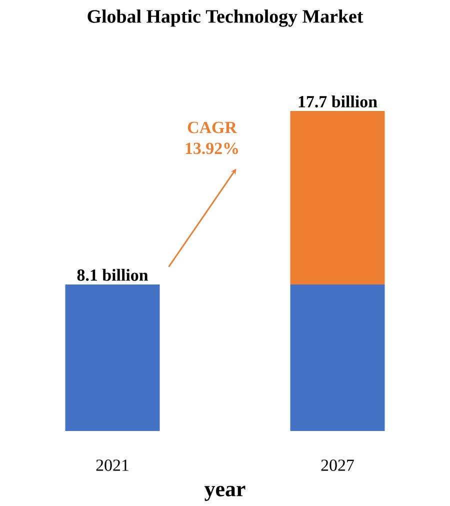 This screenshot has width=450, height=506. What do you see at coordinates (226, 18) in the screenshot?
I see `chart-title: Global Haptic Technology Market` at bounding box center [226, 18].